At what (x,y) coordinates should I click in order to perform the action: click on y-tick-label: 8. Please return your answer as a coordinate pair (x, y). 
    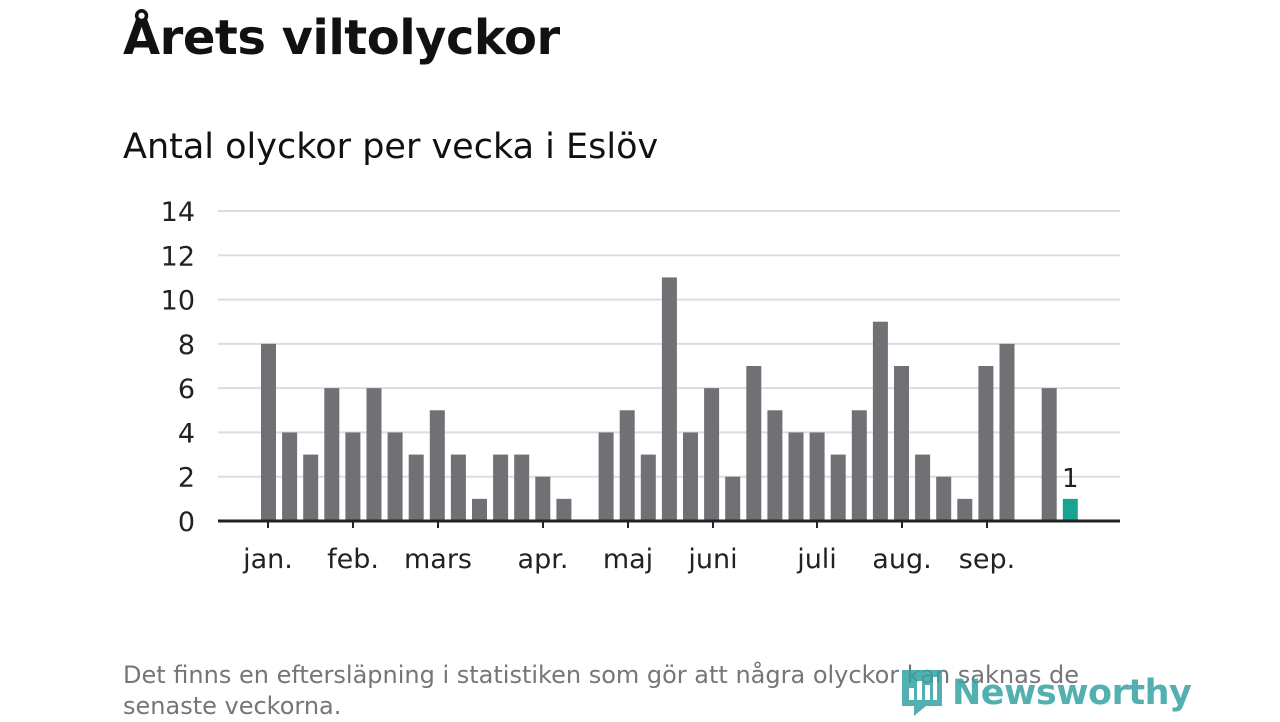
    Looking at the image, I should click on (186, 345).